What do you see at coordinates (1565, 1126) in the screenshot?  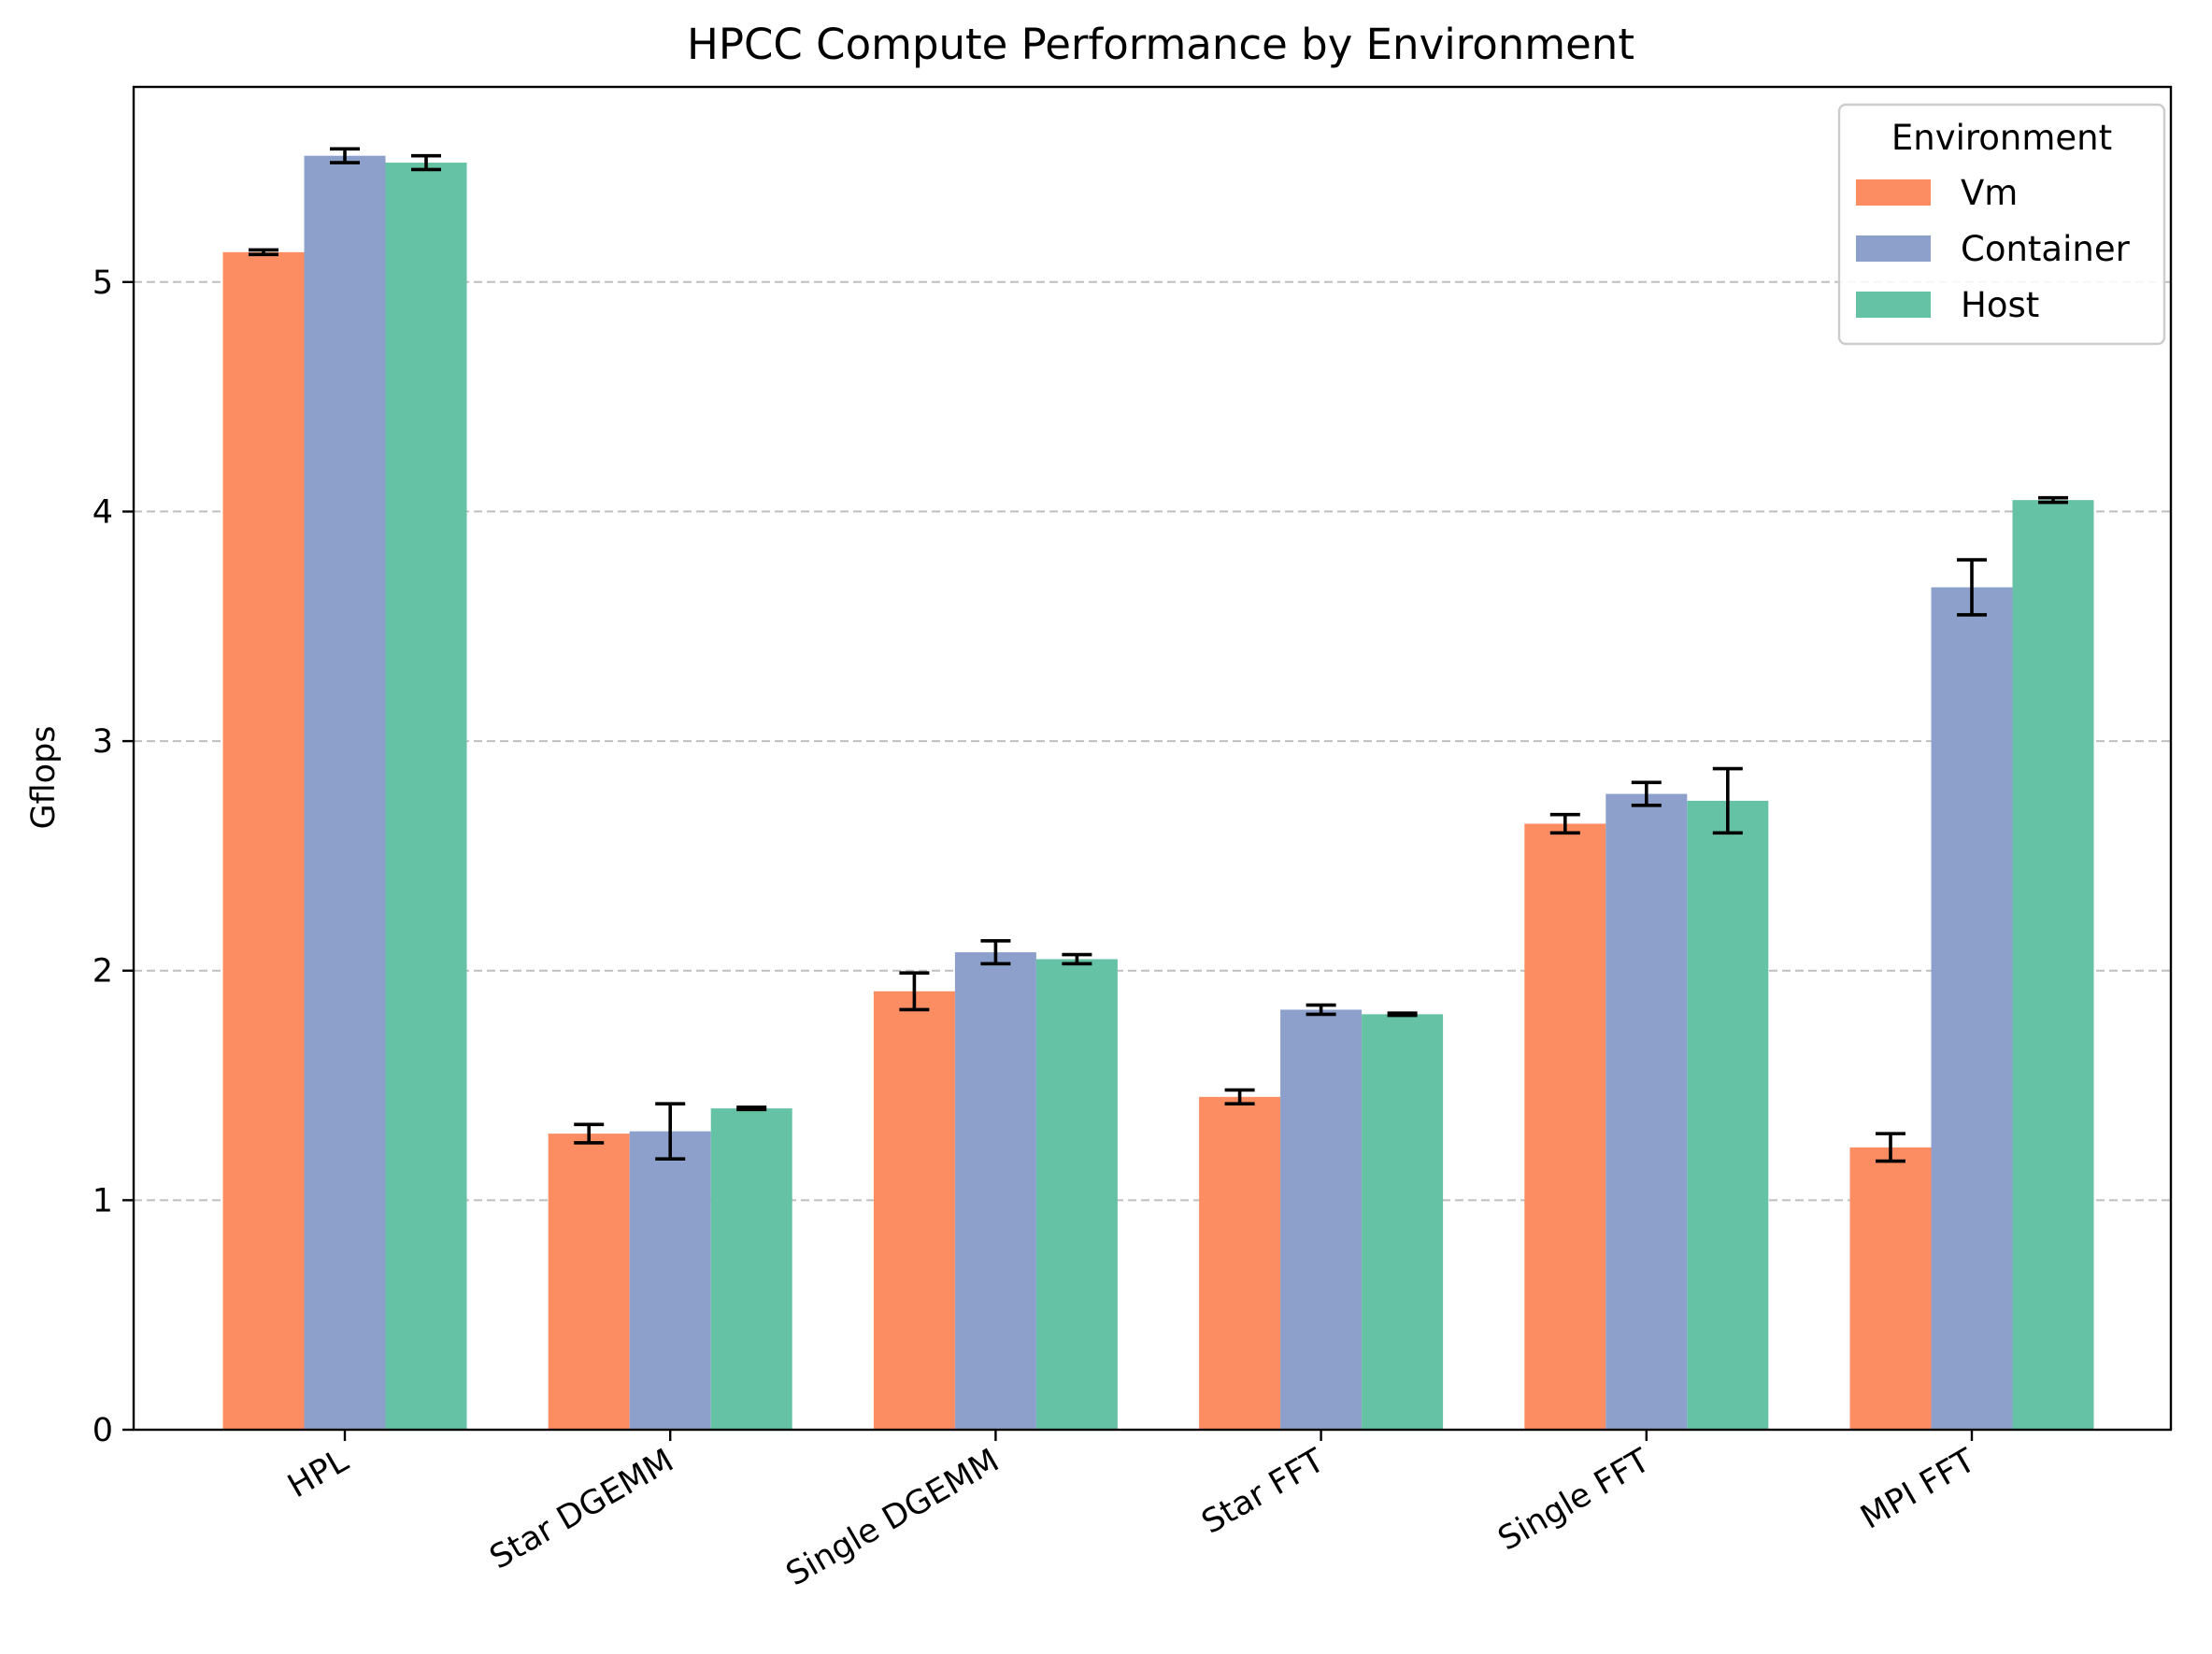 I see `bar-vm-single-fft` at bounding box center [1565, 1126].